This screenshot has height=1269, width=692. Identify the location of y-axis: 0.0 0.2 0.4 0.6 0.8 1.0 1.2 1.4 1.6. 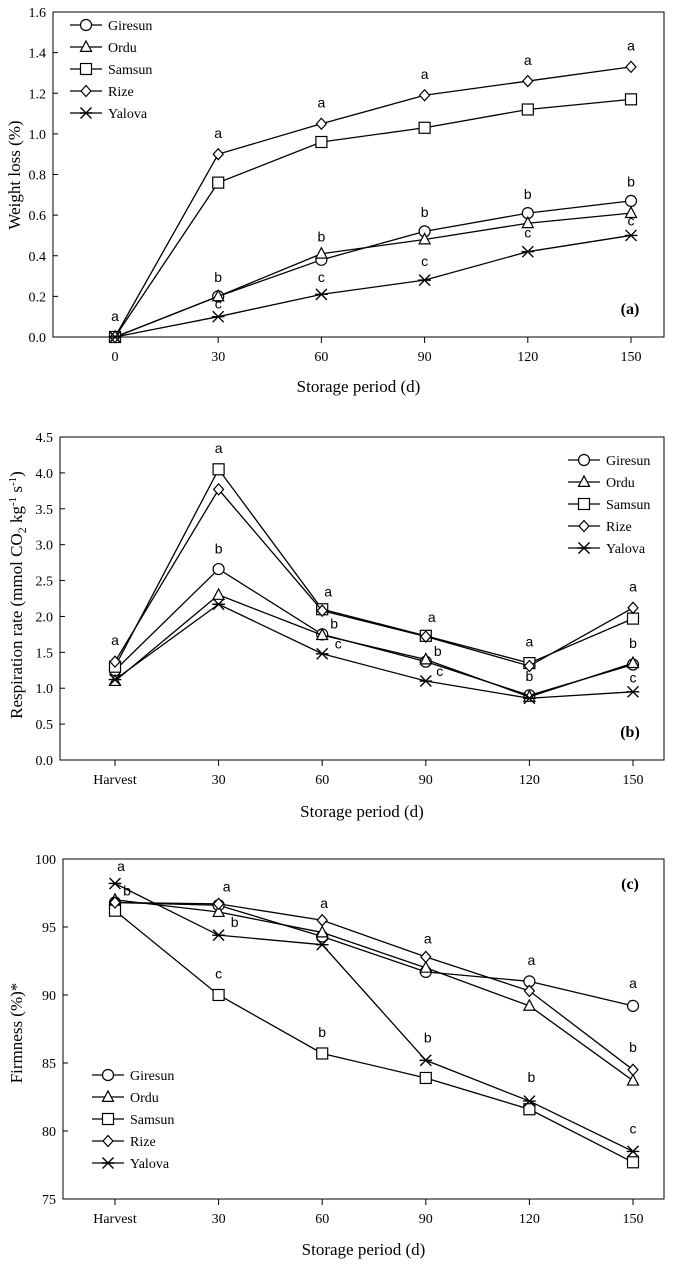
(43, 176).